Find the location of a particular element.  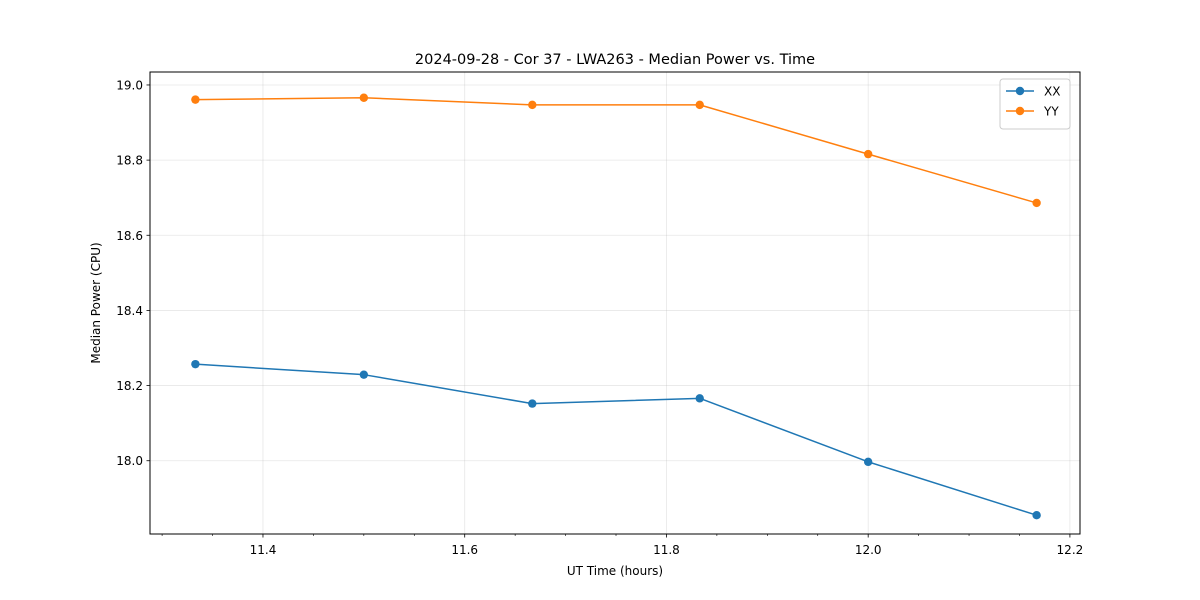

legend-label-xx: XX is located at coordinates (1052, 92).